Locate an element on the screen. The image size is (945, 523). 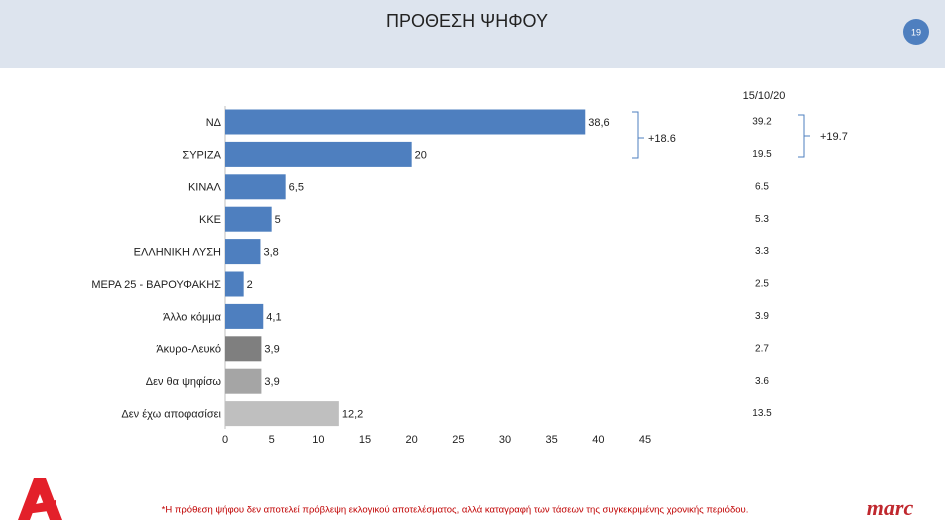
value-label: 3,8 is located at coordinates (270, 253).